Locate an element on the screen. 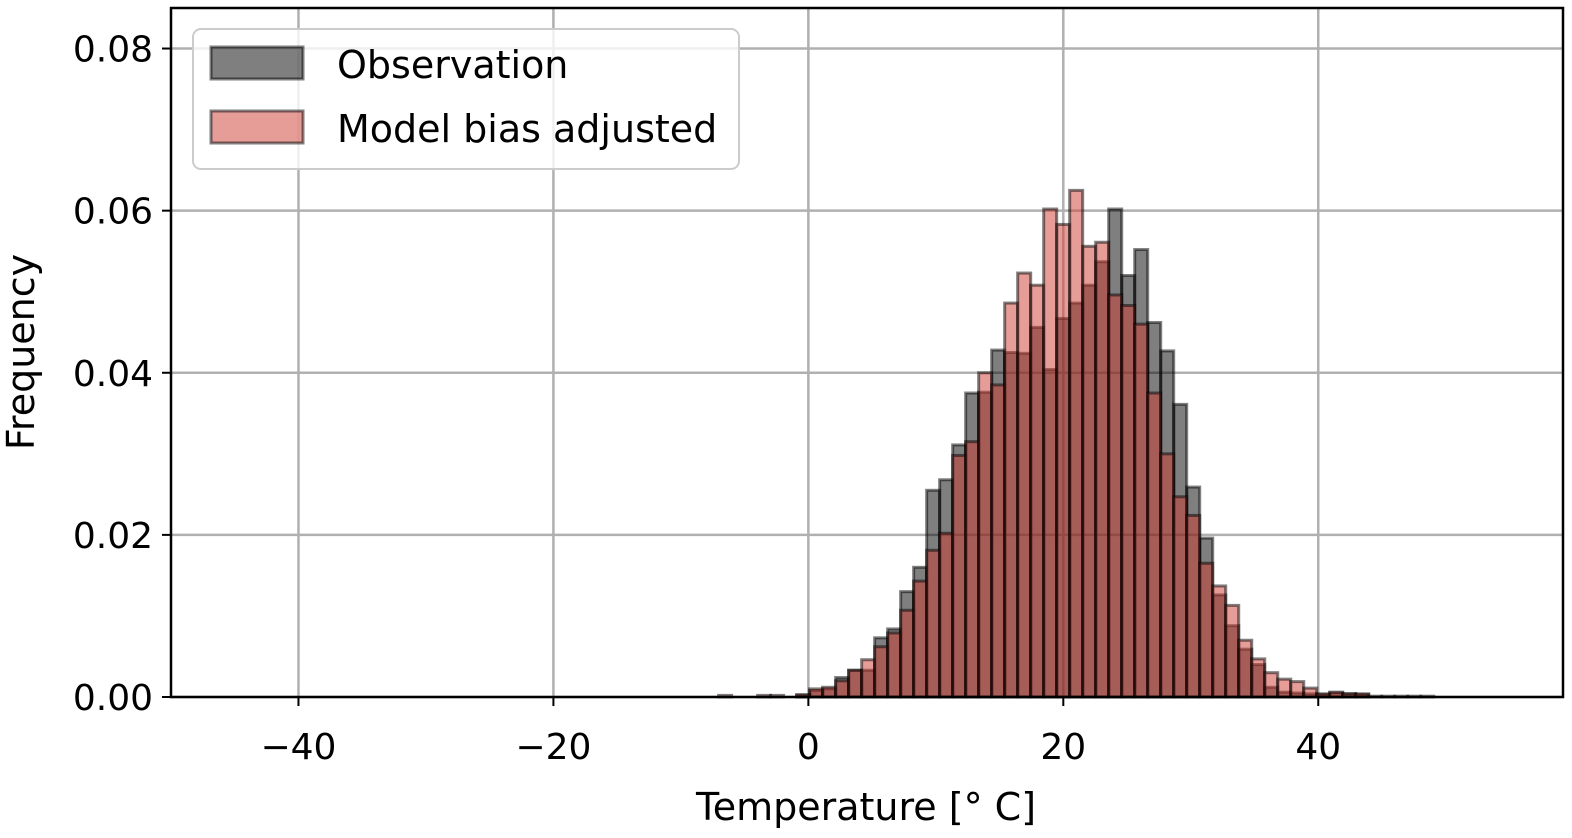 This screenshot has height=838, width=1572. legend-label-observation: Observation is located at coordinates (452, 65).